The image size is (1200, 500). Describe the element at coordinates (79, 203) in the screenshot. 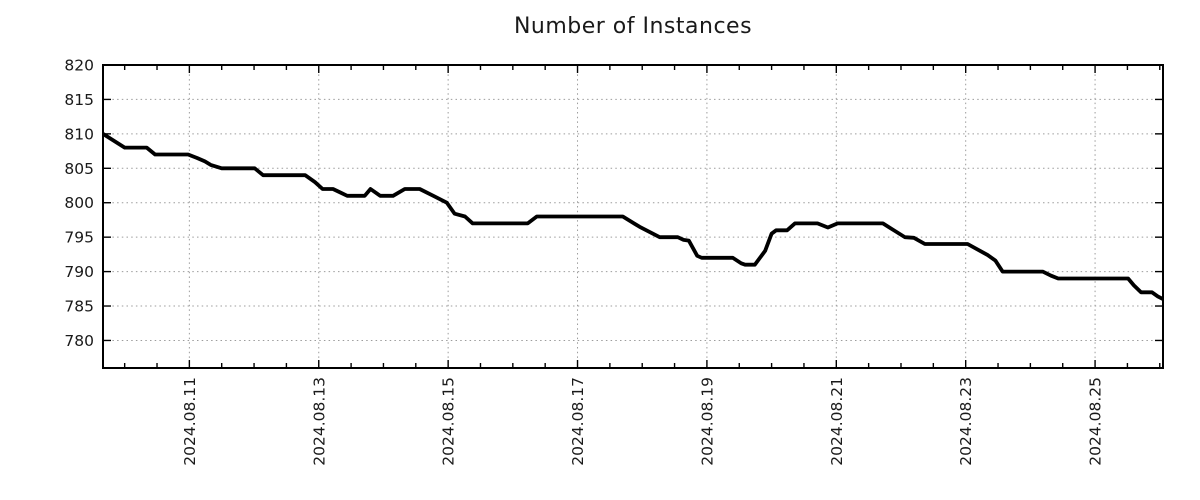

I see `y-tick-label: 800` at that location.